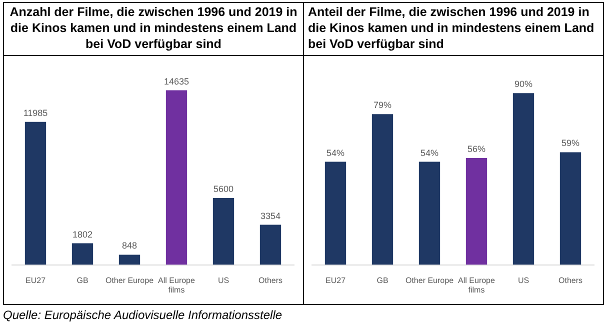 The image size is (607, 334). What do you see at coordinates (82, 234) in the screenshot?
I see `data-label: 1802` at bounding box center [82, 234].